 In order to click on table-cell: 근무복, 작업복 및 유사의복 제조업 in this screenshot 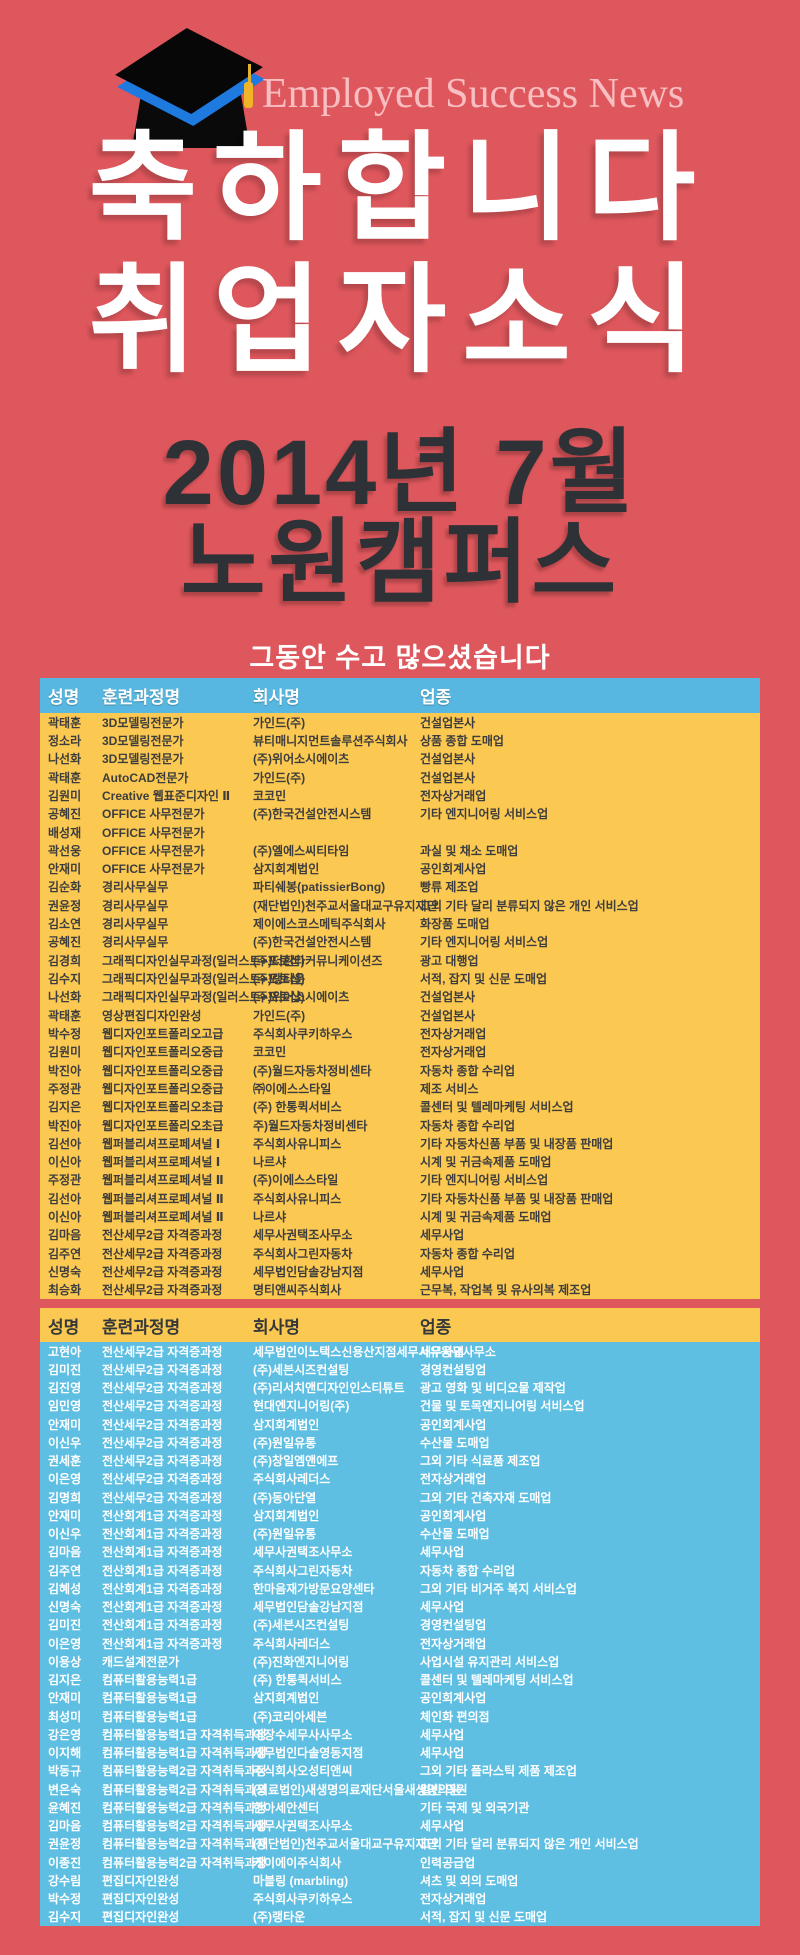, I will do `click(506, 1290)`.